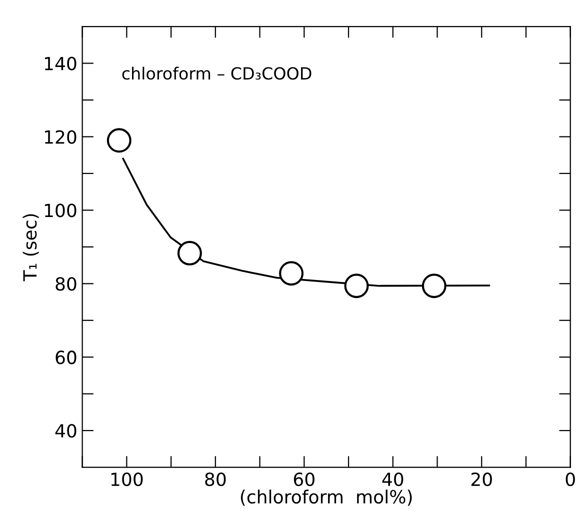  I want to click on x-tick-label: 80, so click(215, 479).